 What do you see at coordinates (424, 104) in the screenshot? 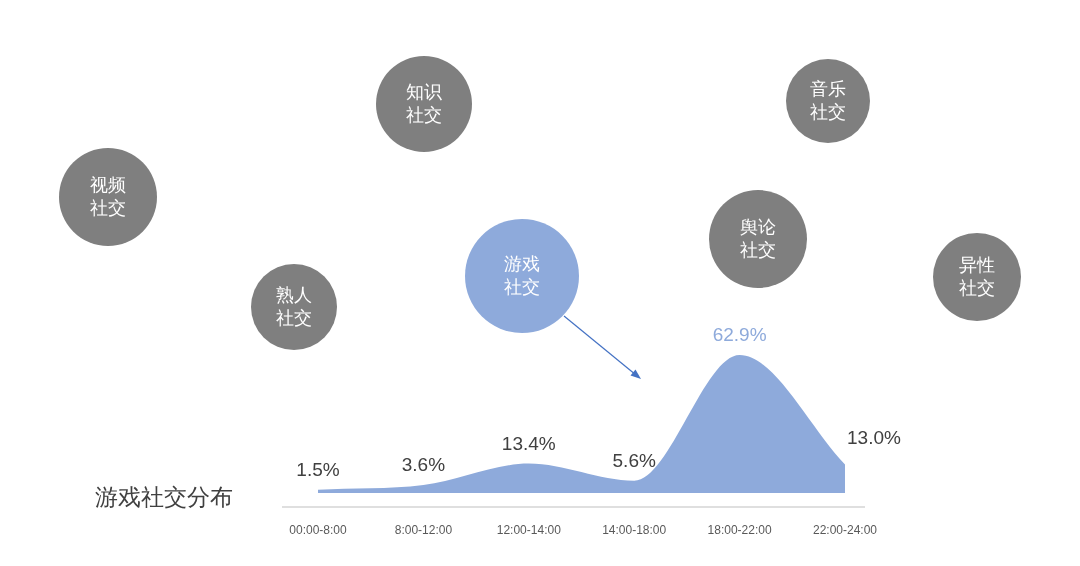
I see `text: 知识社交` at bounding box center [424, 104].